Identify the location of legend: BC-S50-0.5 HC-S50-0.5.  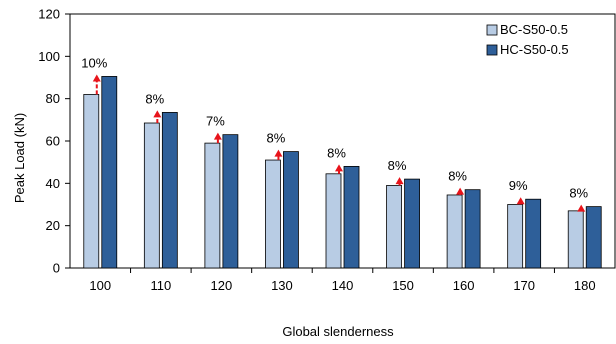
(527, 39).